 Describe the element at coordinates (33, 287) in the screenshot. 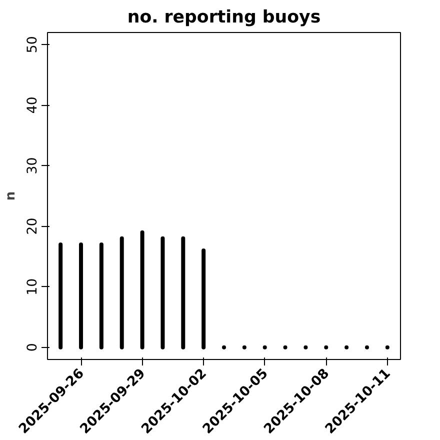

I see `y-tick-label: 10` at that location.